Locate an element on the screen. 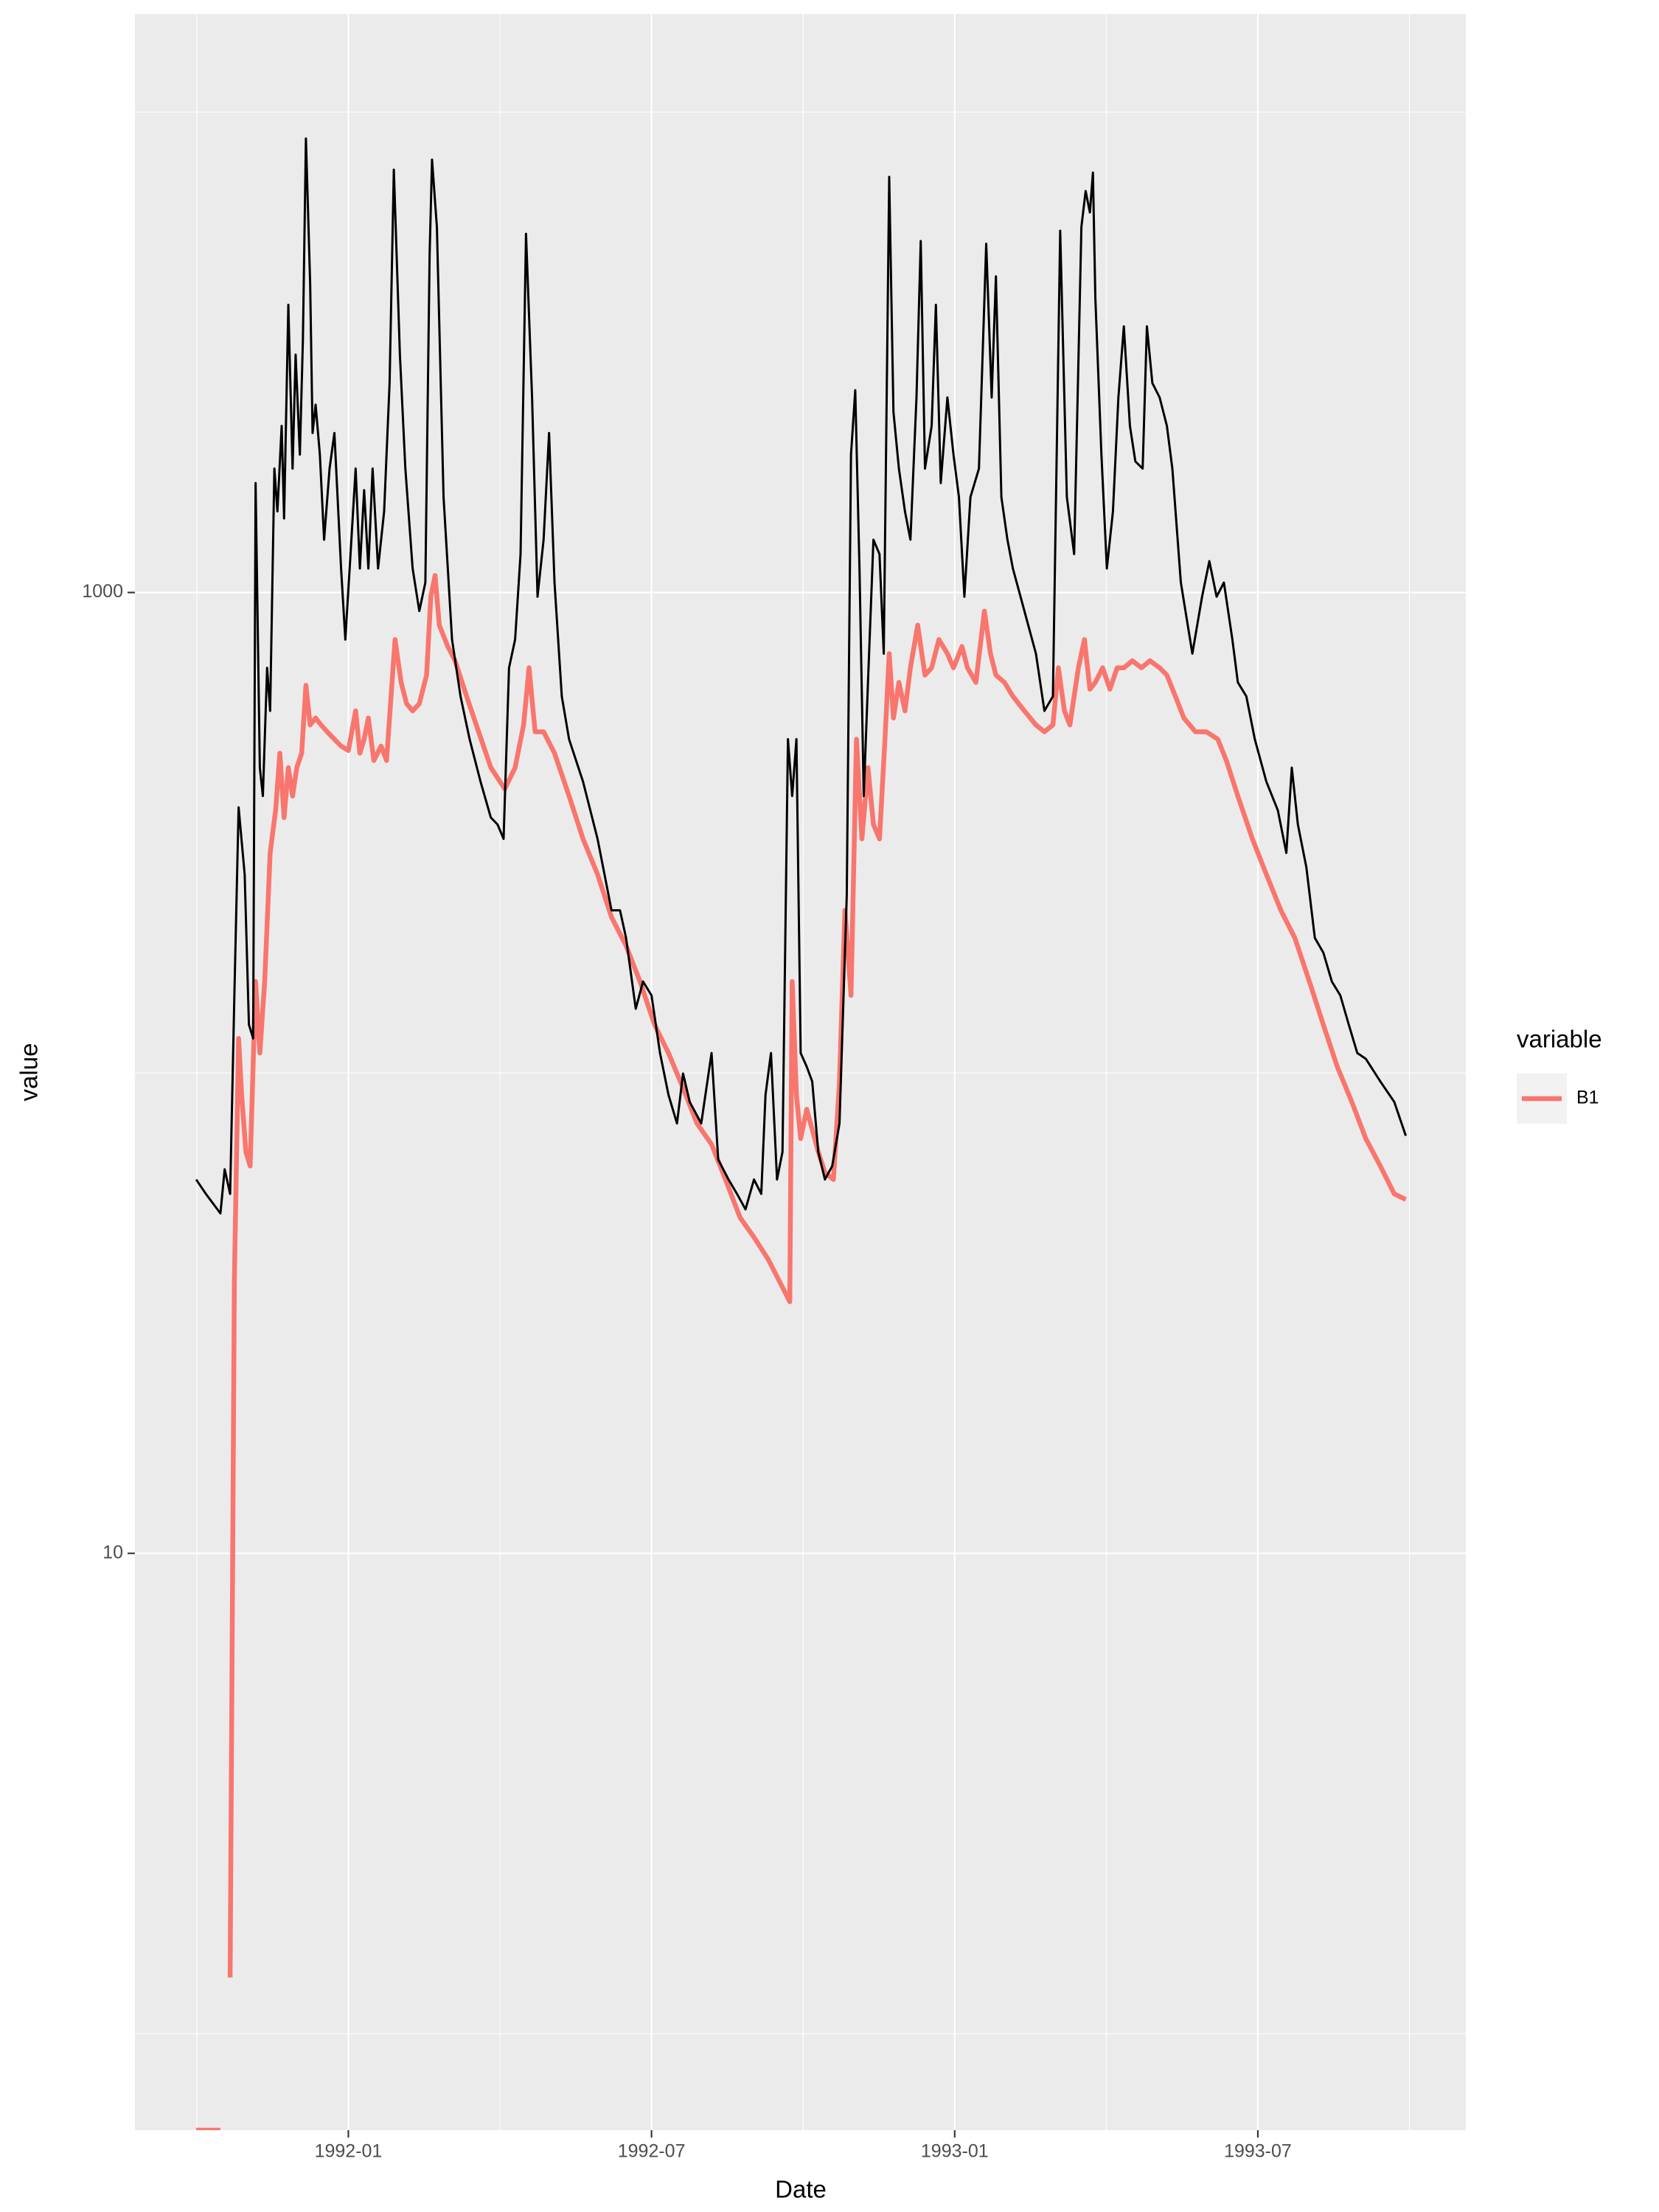 Image resolution: width=1659 pixels, height=2212 pixels. y-axis-title: value is located at coordinates (29, 1072).